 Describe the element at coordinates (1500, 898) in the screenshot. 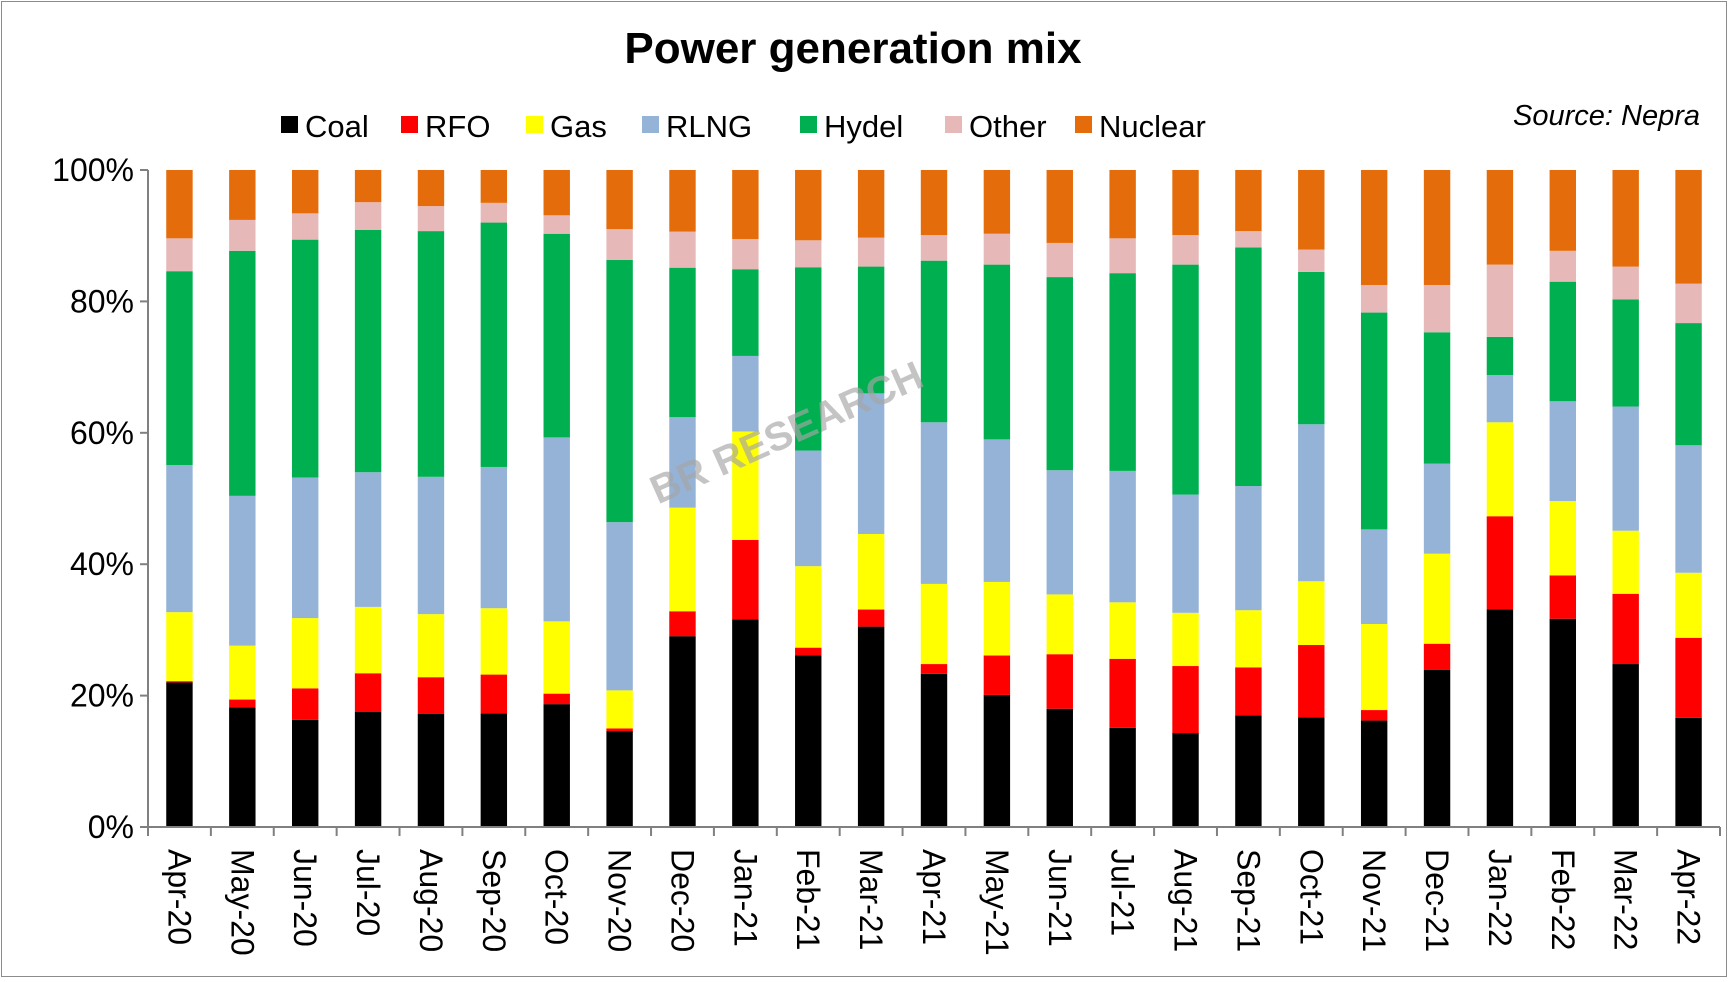

I see `x-tick-label: Jan-22` at that location.